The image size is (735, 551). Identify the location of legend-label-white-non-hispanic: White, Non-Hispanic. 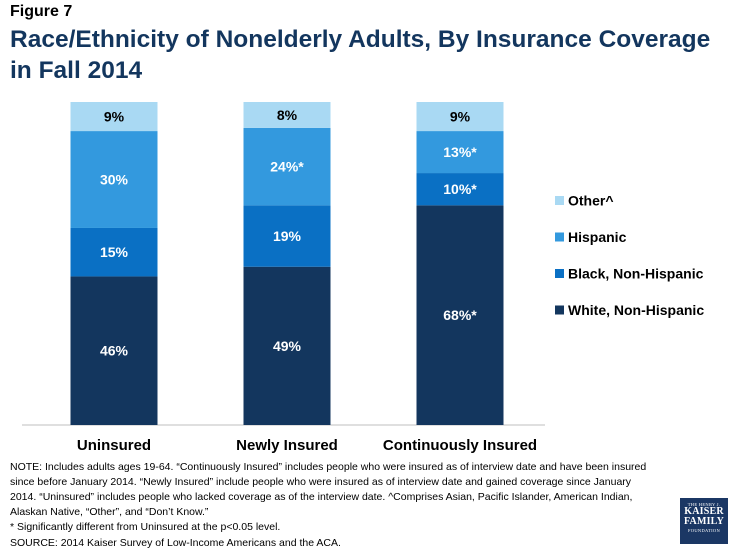
(636, 310).